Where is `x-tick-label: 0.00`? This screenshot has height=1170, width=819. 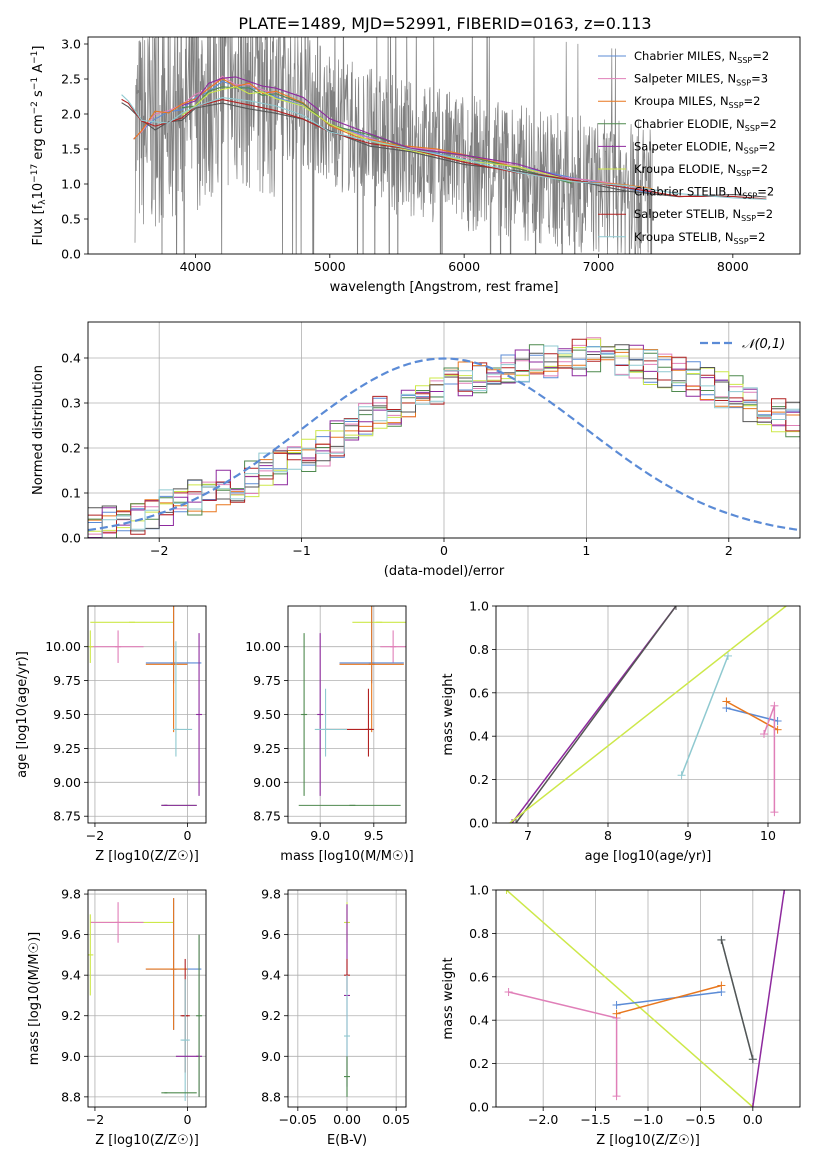 x-tick-label: 0.00 is located at coordinates (347, 1119).